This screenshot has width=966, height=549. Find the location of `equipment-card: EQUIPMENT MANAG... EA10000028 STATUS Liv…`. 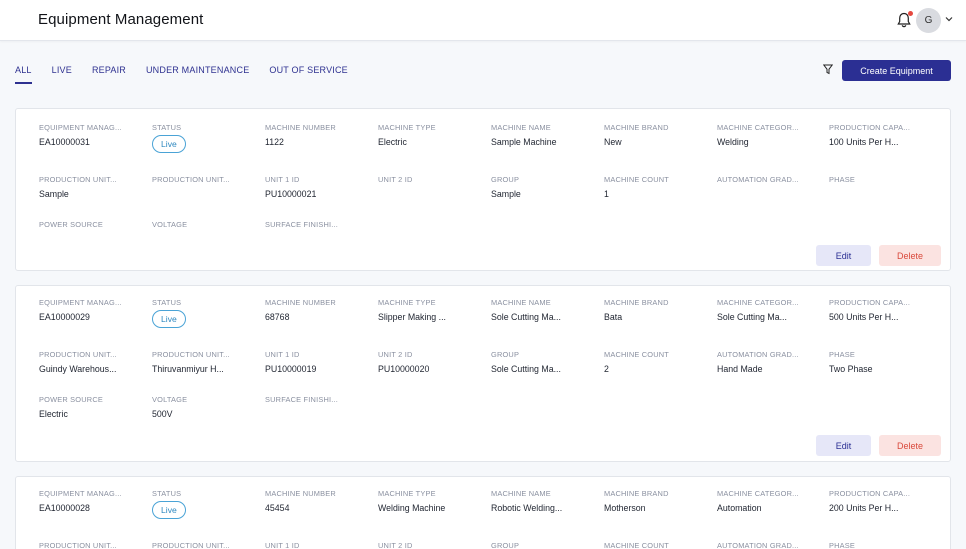

equipment-card: EQUIPMENT MANAG... EA10000028 STATUS Liv… is located at coordinates (483, 512).